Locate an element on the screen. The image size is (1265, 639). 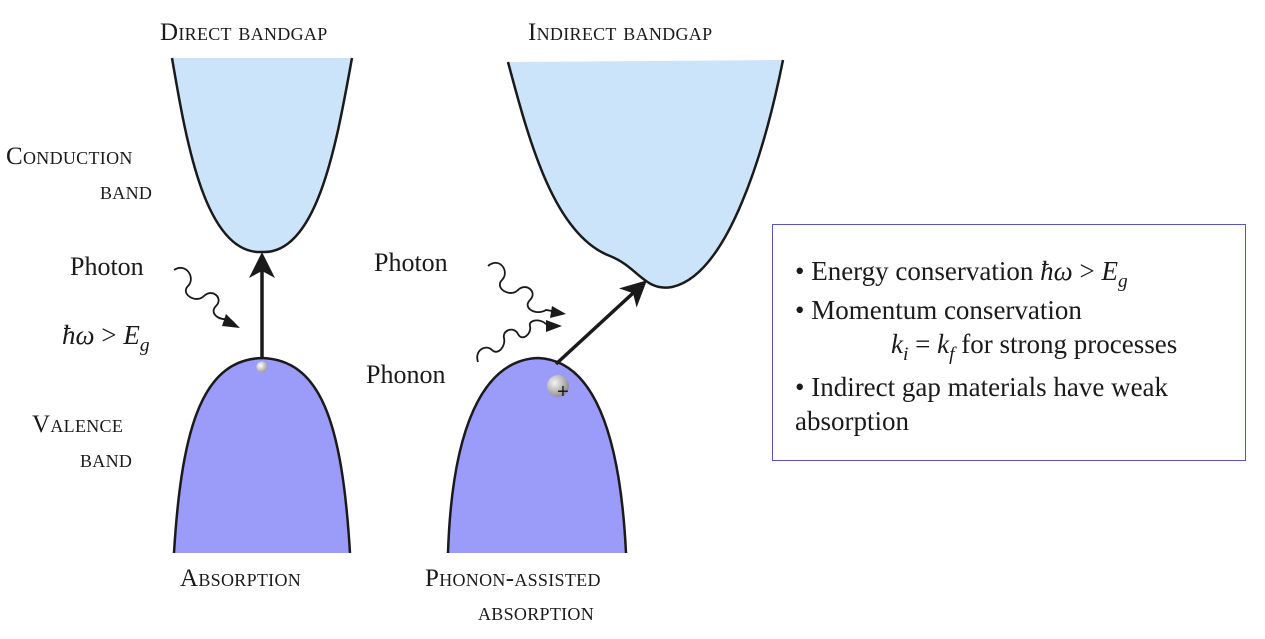
phonon-label: Phonon is located at coordinates (406, 374).